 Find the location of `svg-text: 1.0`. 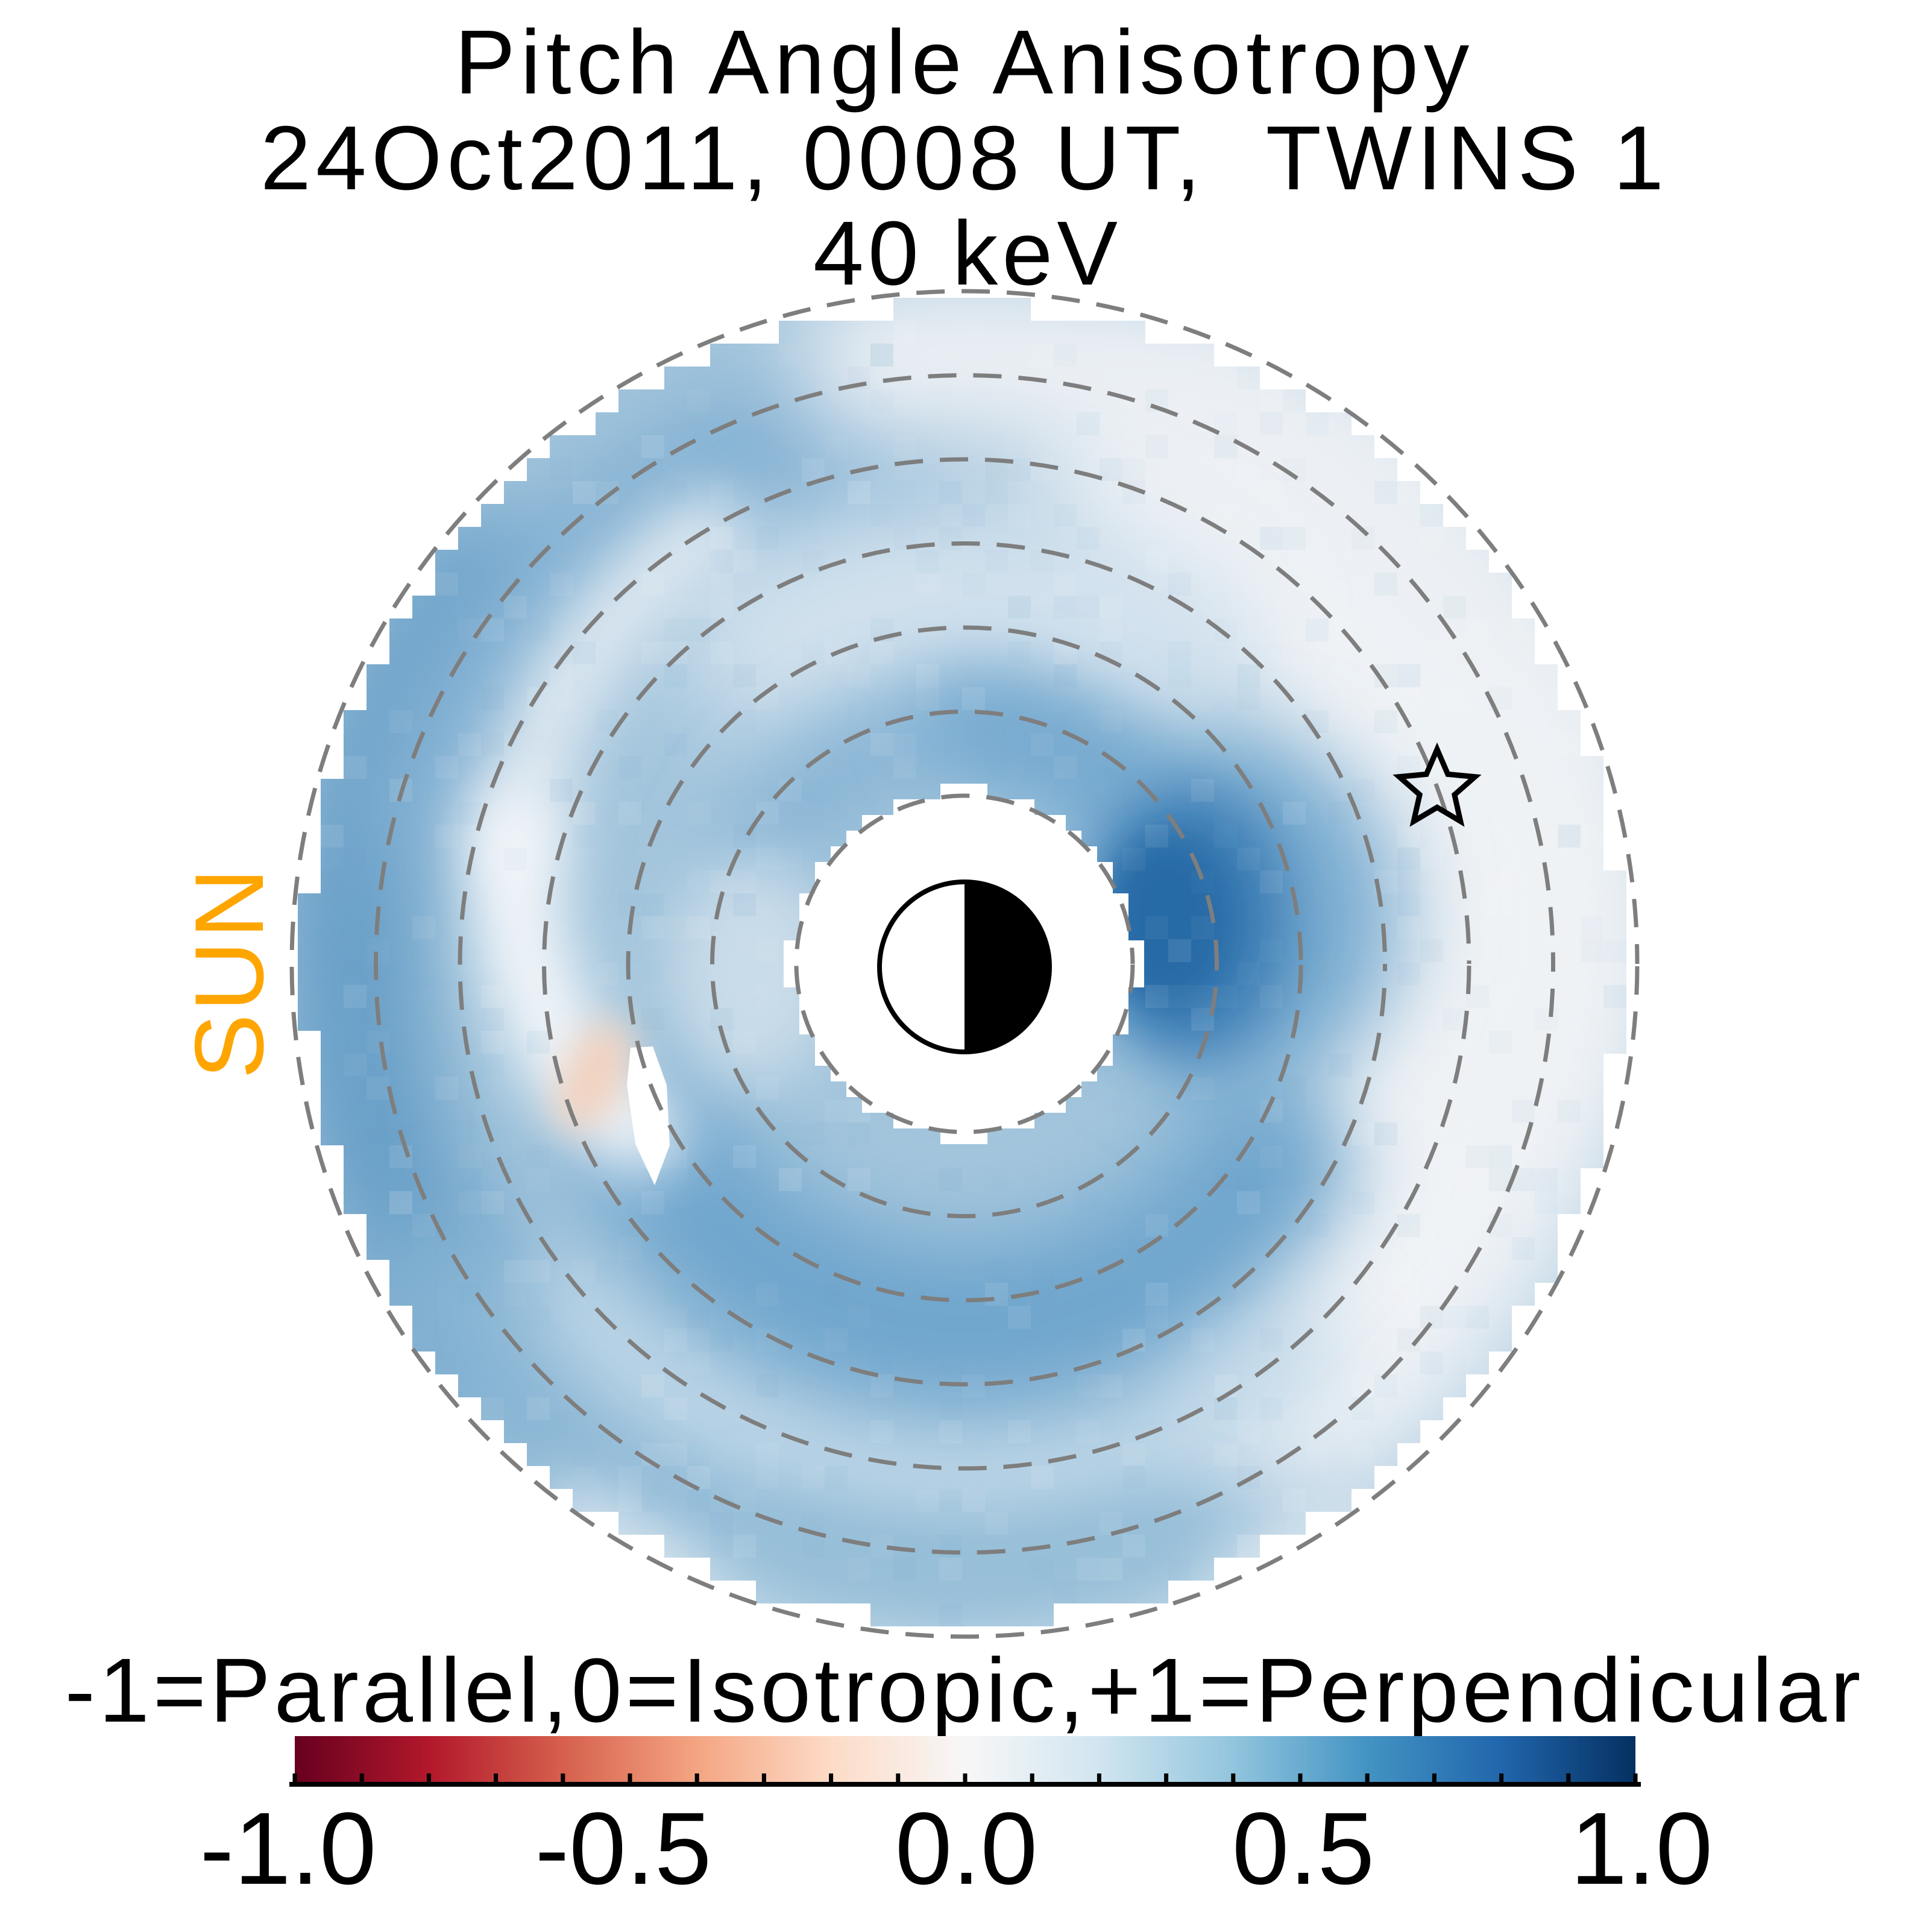

svg-text: 1.0 is located at coordinates (1641, 1849).